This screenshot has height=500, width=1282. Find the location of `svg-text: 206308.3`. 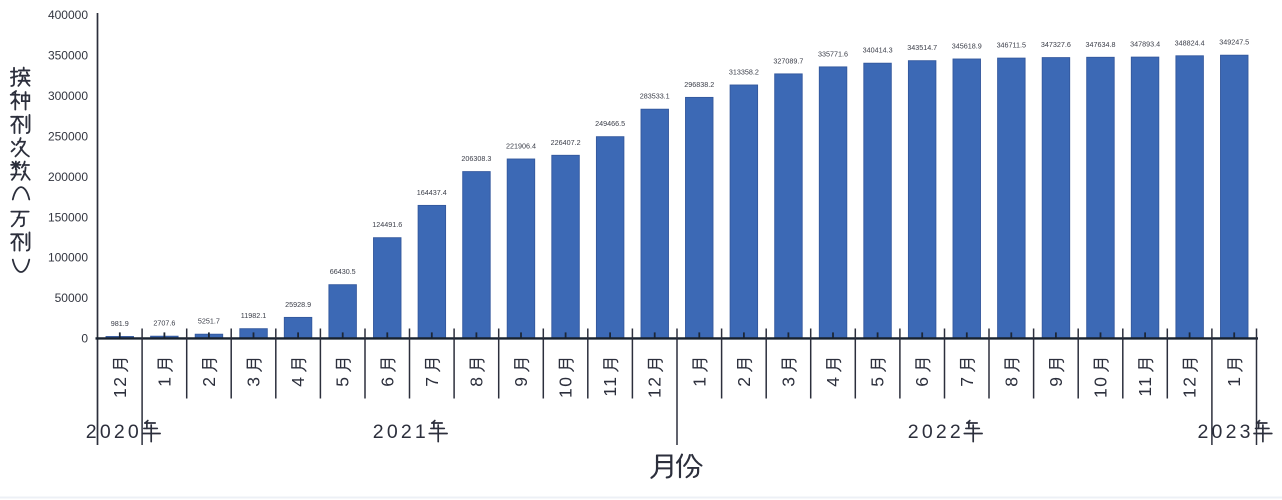

svg-text: 206308.3 is located at coordinates (476, 158).